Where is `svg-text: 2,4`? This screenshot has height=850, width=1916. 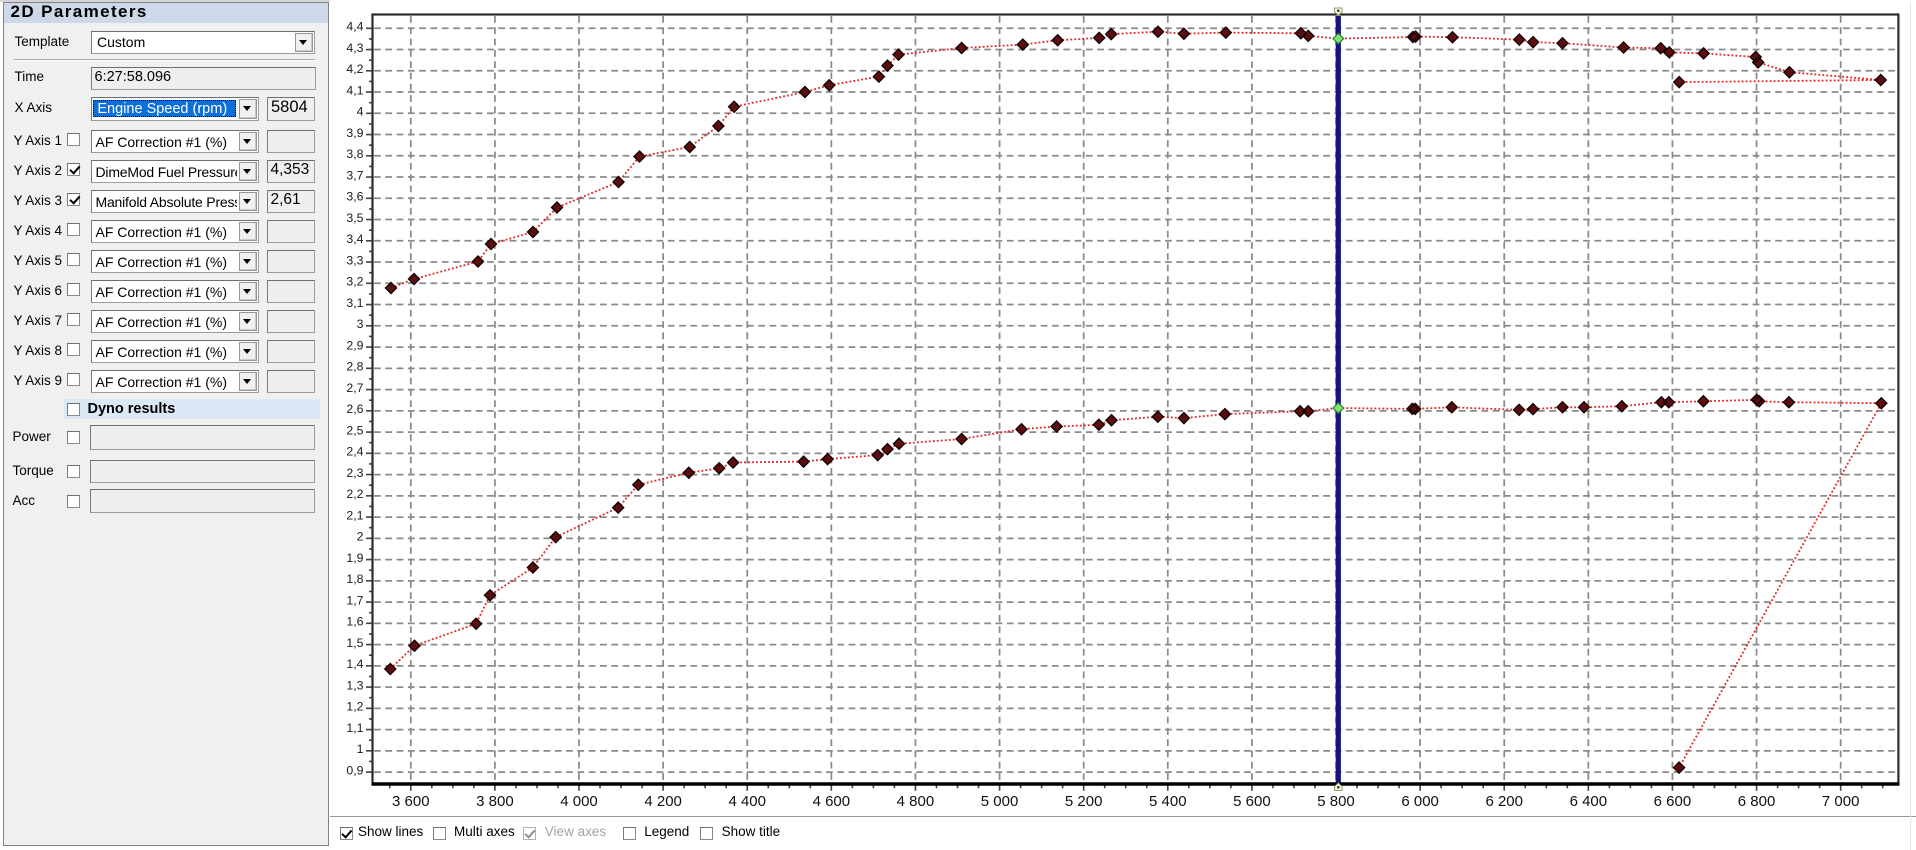
svg-text: 2,4 is located at coordinates (354, 452).